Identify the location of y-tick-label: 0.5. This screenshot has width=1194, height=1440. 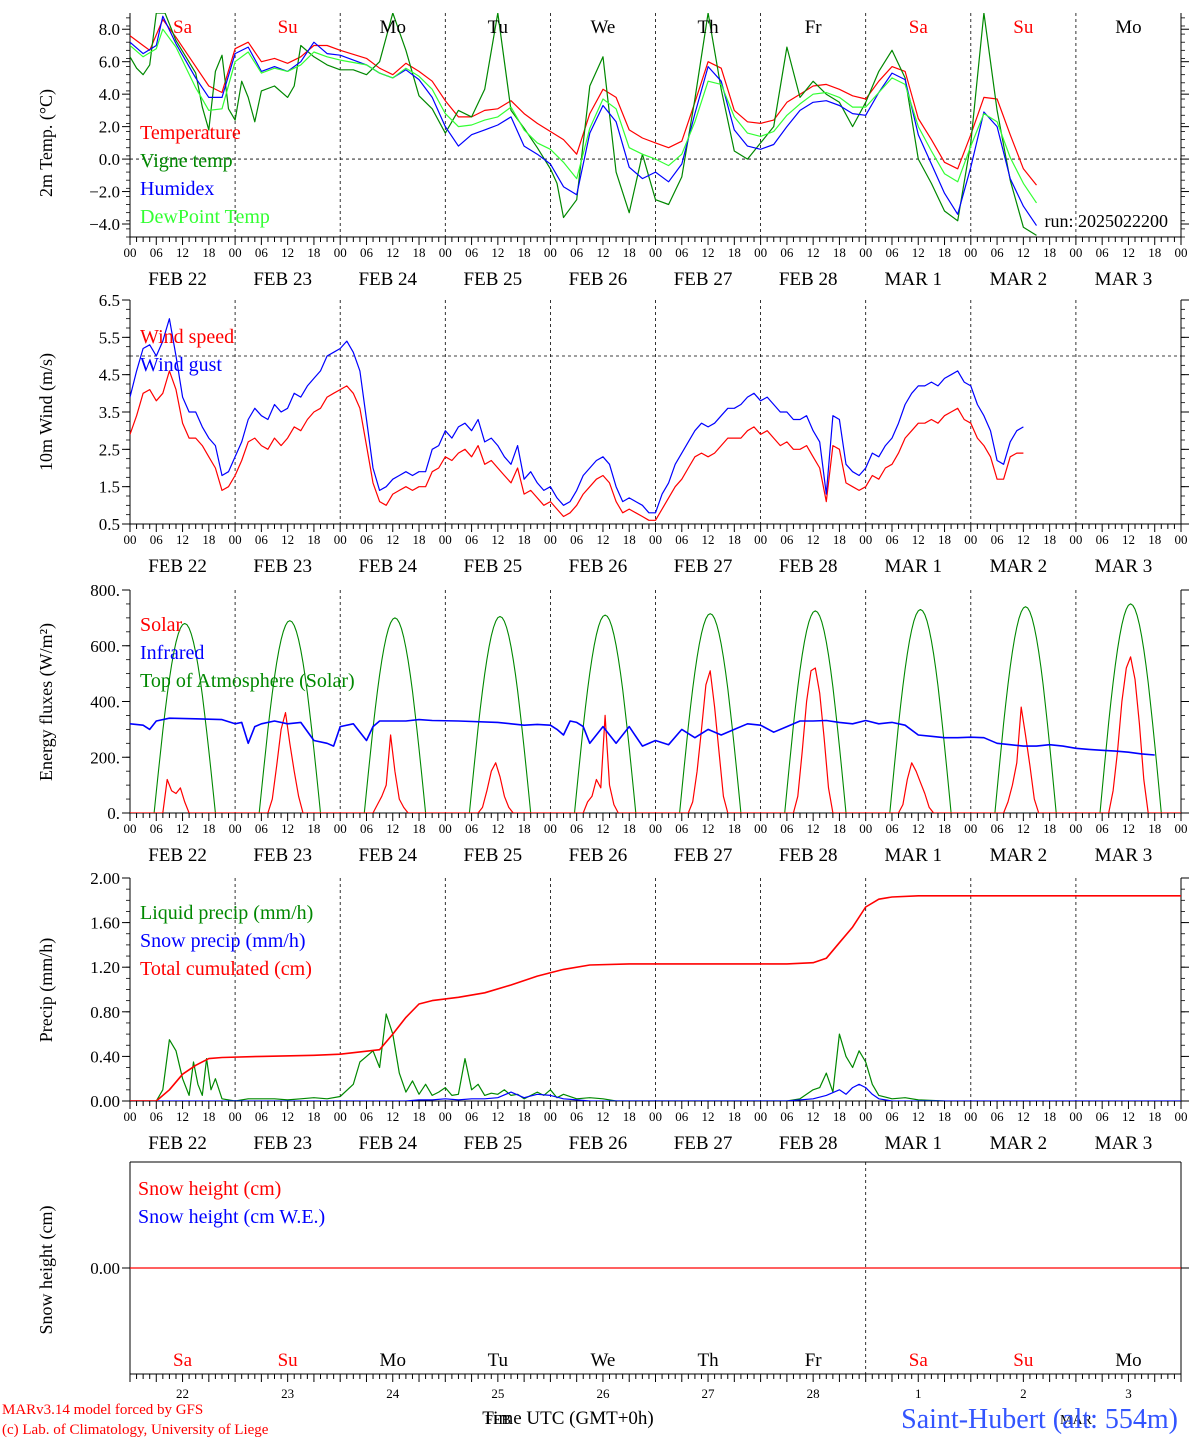
(109, 524).